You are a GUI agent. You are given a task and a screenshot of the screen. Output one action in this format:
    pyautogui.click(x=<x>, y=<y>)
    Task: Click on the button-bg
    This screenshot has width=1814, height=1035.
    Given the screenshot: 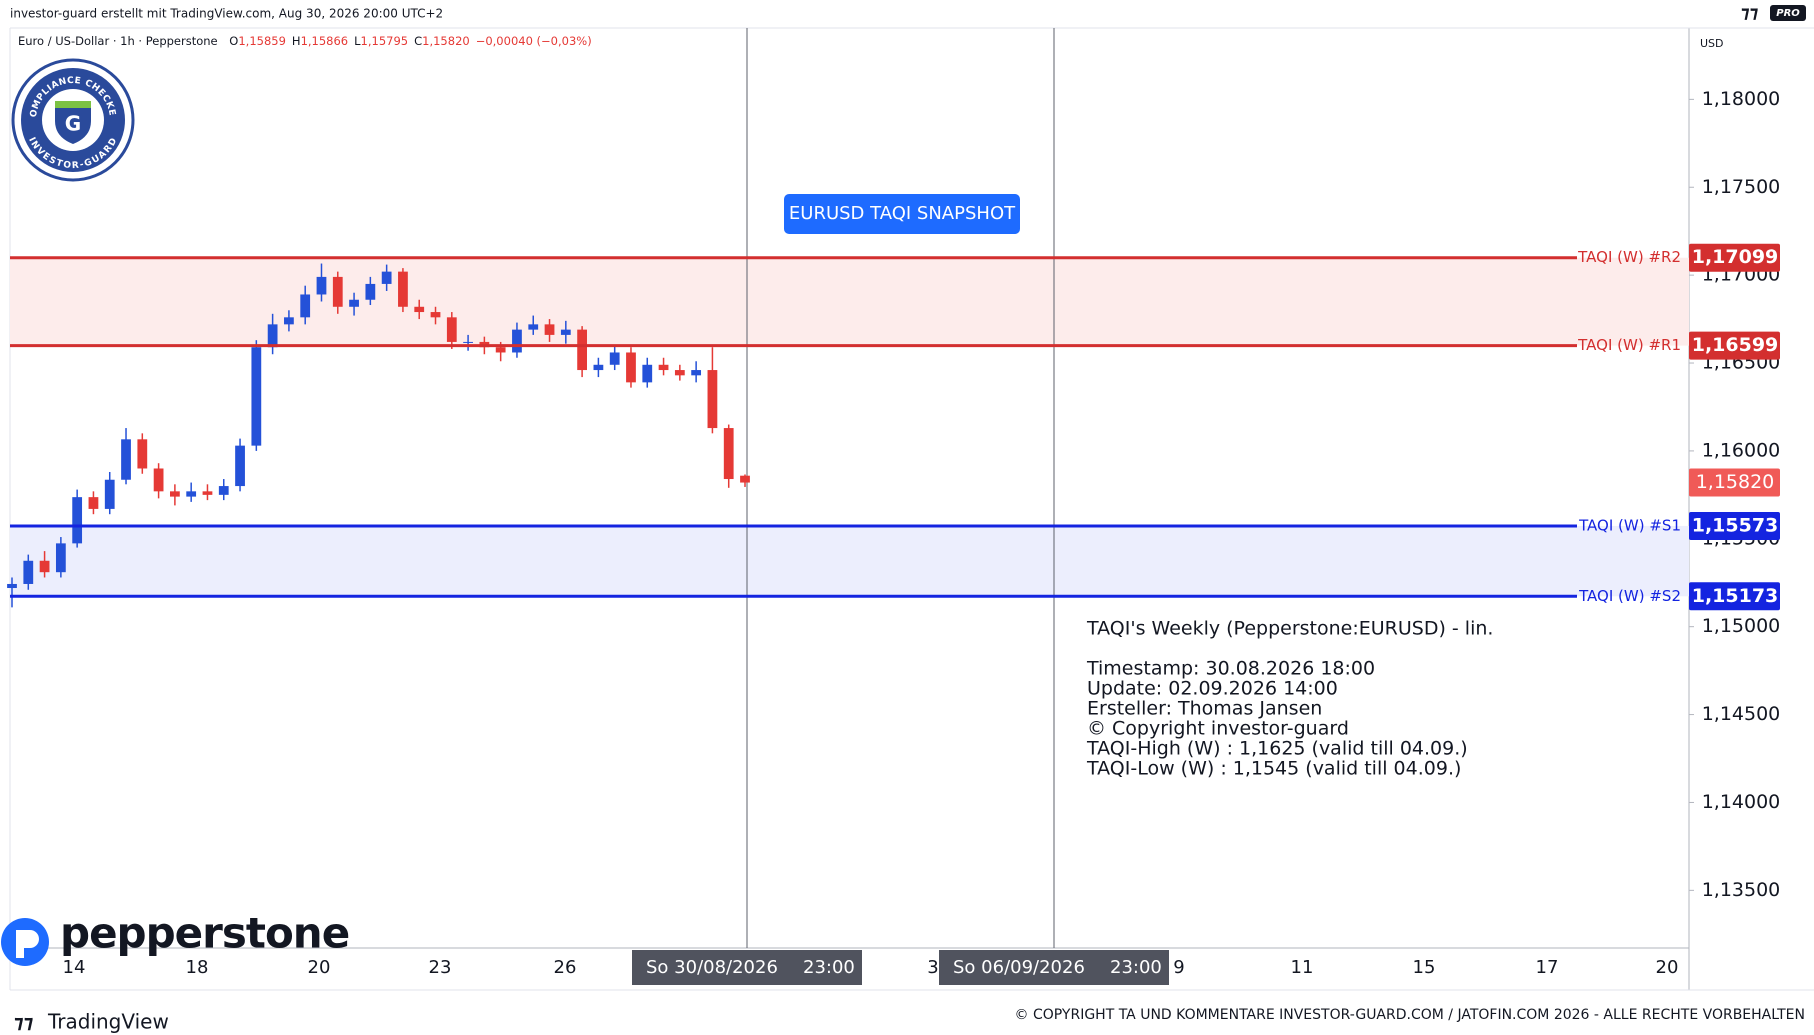 What is the action you would take?
    pyautogui.click(x=902, y=214)
    